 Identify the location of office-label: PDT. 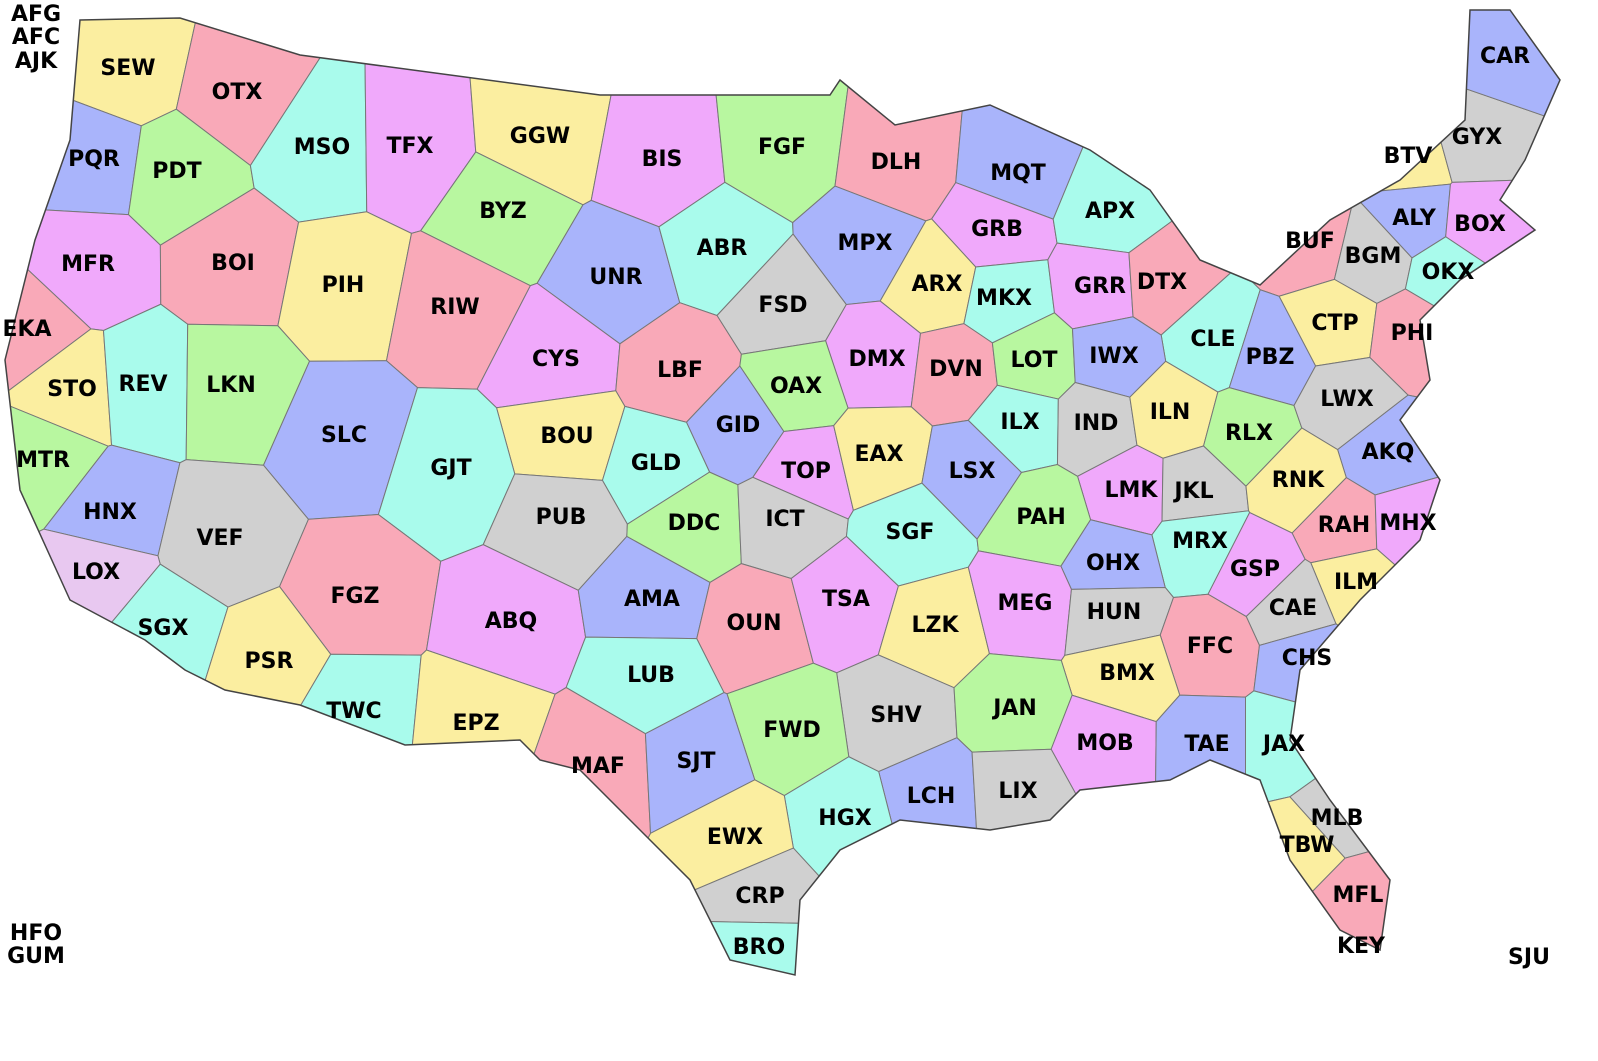
(176, 171).